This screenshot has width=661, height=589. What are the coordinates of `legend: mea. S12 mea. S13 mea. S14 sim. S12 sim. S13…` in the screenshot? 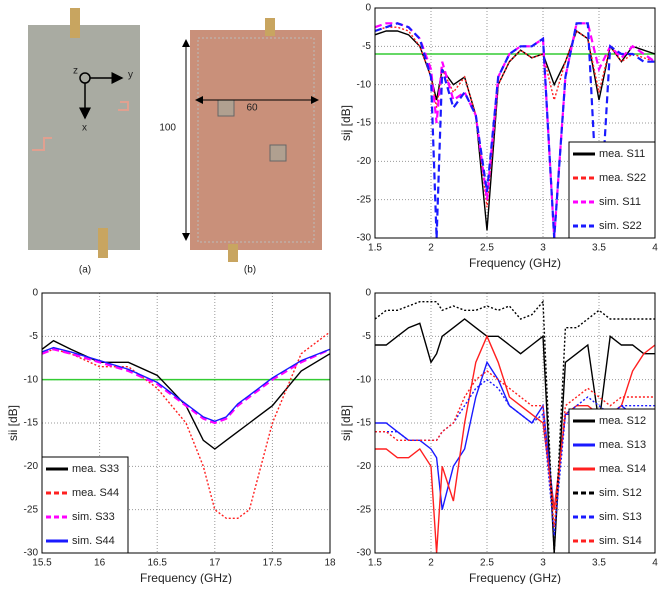 It's located at (612, 481).